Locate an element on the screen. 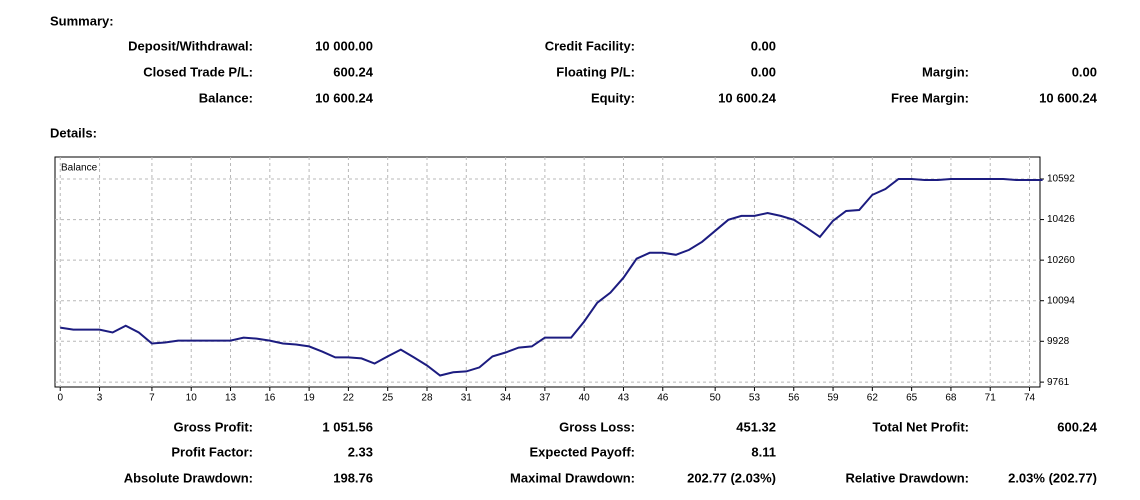 This screenshot has height=500, width=1140. x-tick-label: 13 is located at coordinates (231, 398).